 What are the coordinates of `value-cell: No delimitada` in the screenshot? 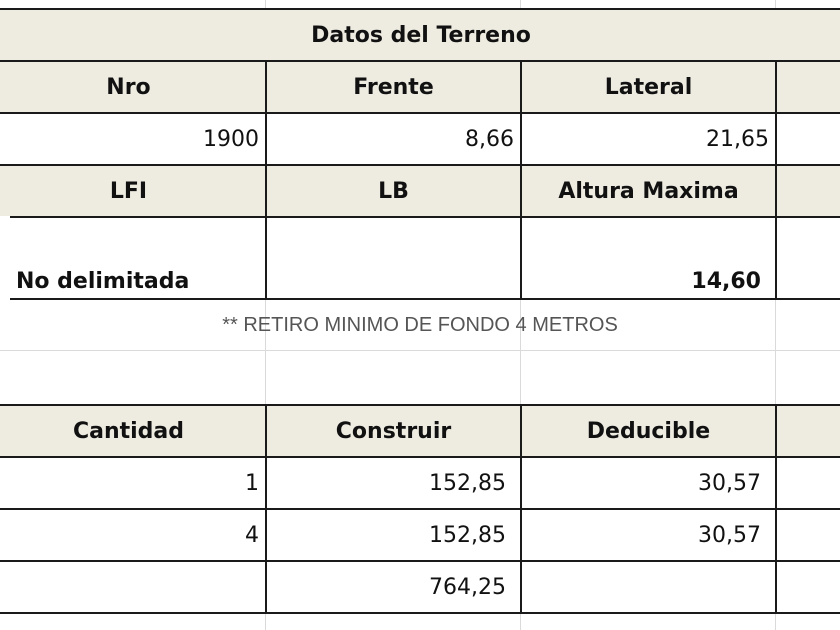 It's located at (137, 258).